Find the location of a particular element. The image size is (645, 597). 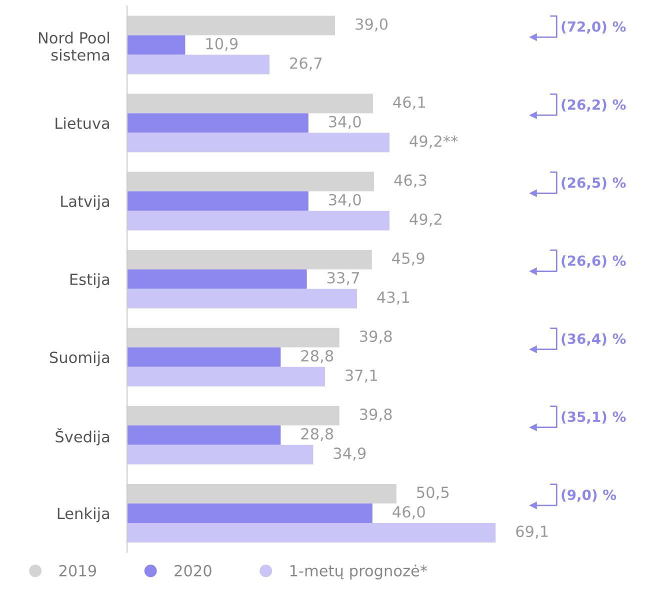

y-tick-label: Suomija is located at coordinates (80, 358).